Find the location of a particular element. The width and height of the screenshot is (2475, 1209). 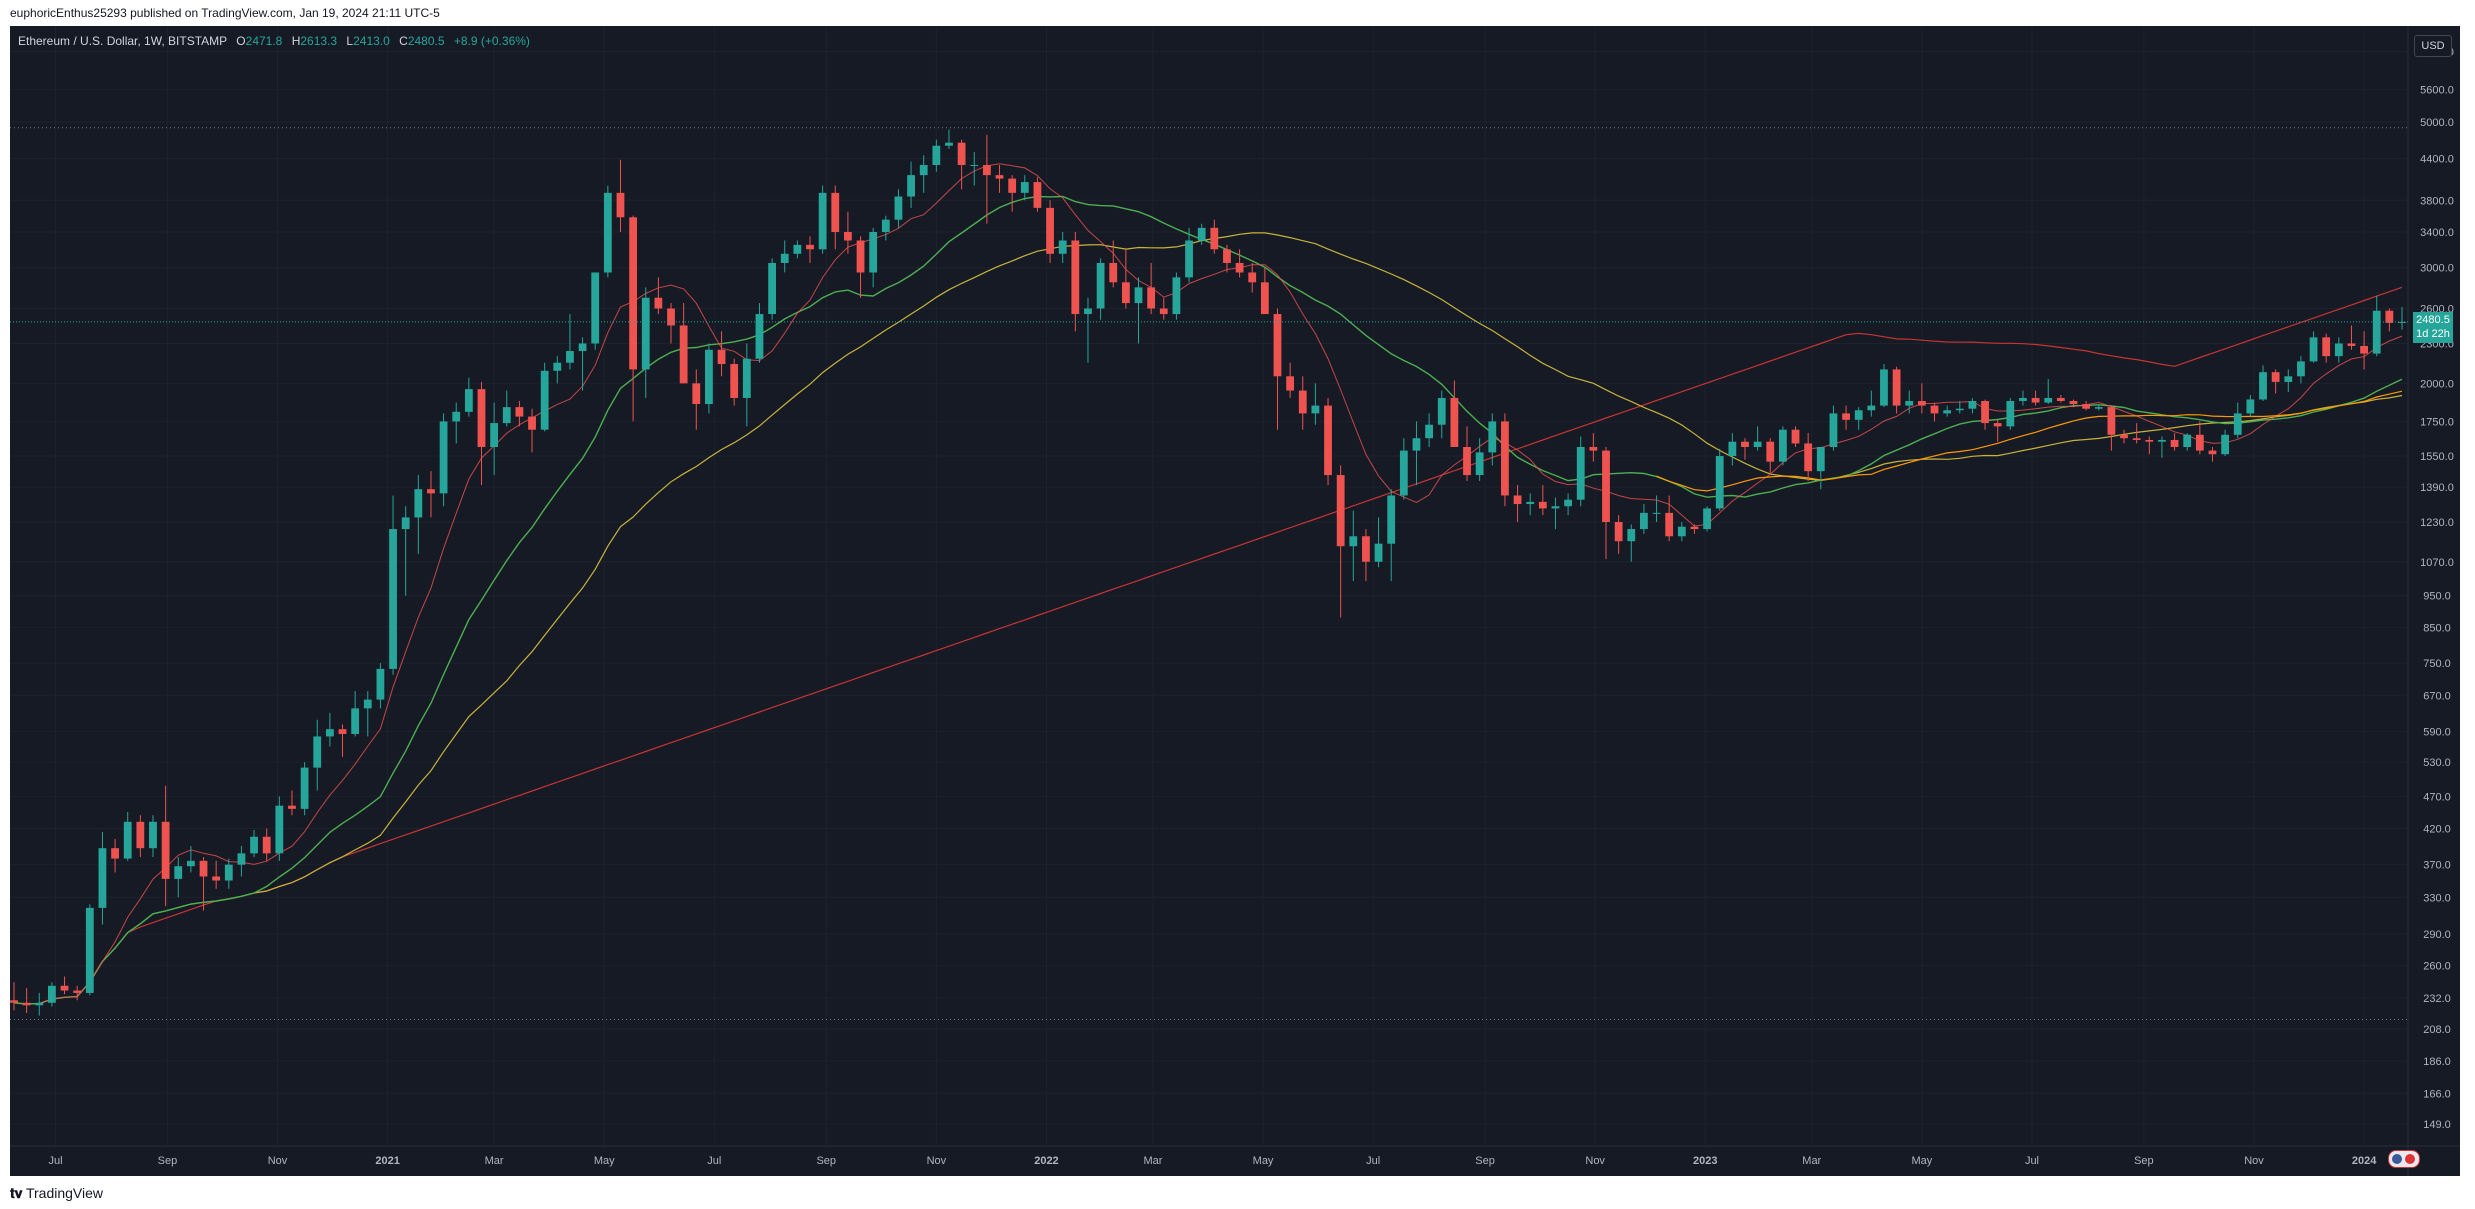

price-tick-label: 850.0 is located at coordinates (2437, 628).